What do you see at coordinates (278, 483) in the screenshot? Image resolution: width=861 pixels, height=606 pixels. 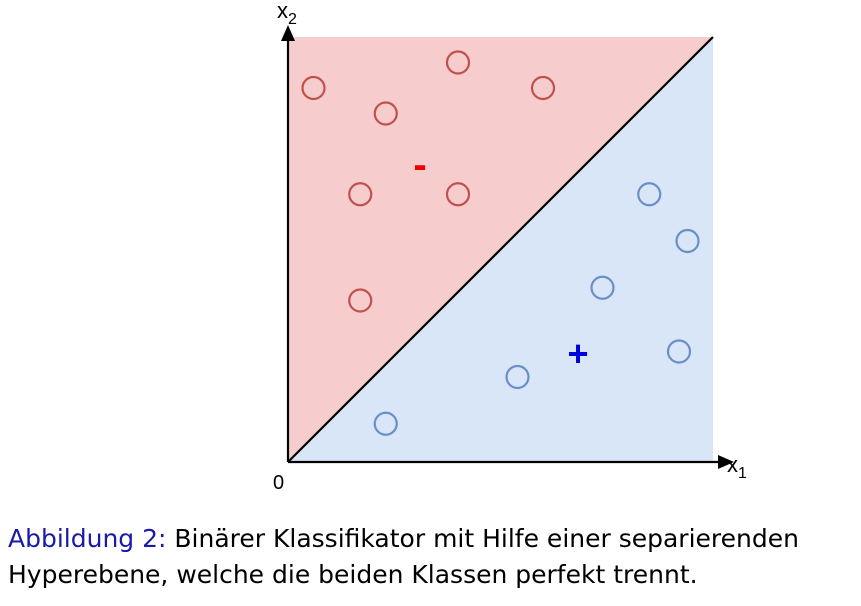 I see `origin-label: 0` at bounding box center [278, 483].